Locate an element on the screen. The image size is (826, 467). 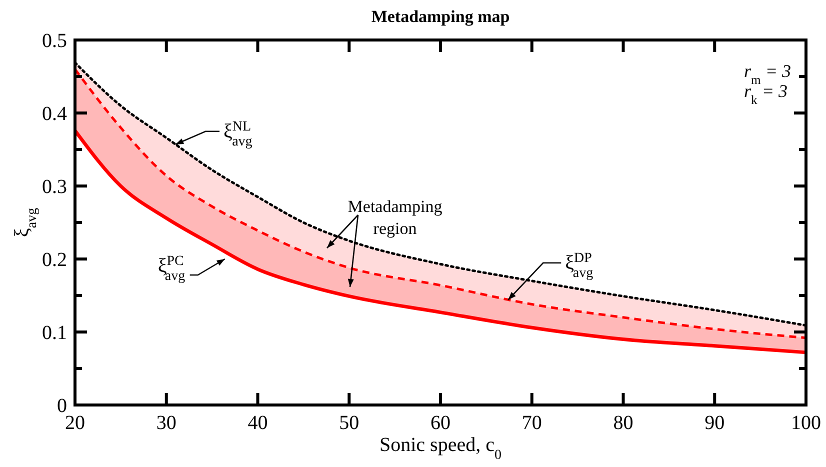
x-tick-label: 60 is located at coordinates (440, 423).